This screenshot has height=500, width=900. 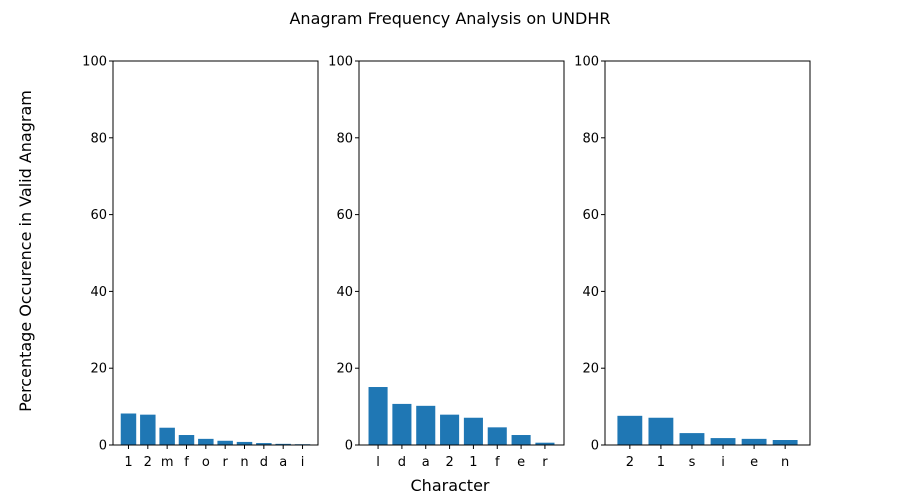 What do you see at coordinates (590, 369) in the screenshot?
I see `y-tick-label-3-2: 20` at bounding box center [590, 369].